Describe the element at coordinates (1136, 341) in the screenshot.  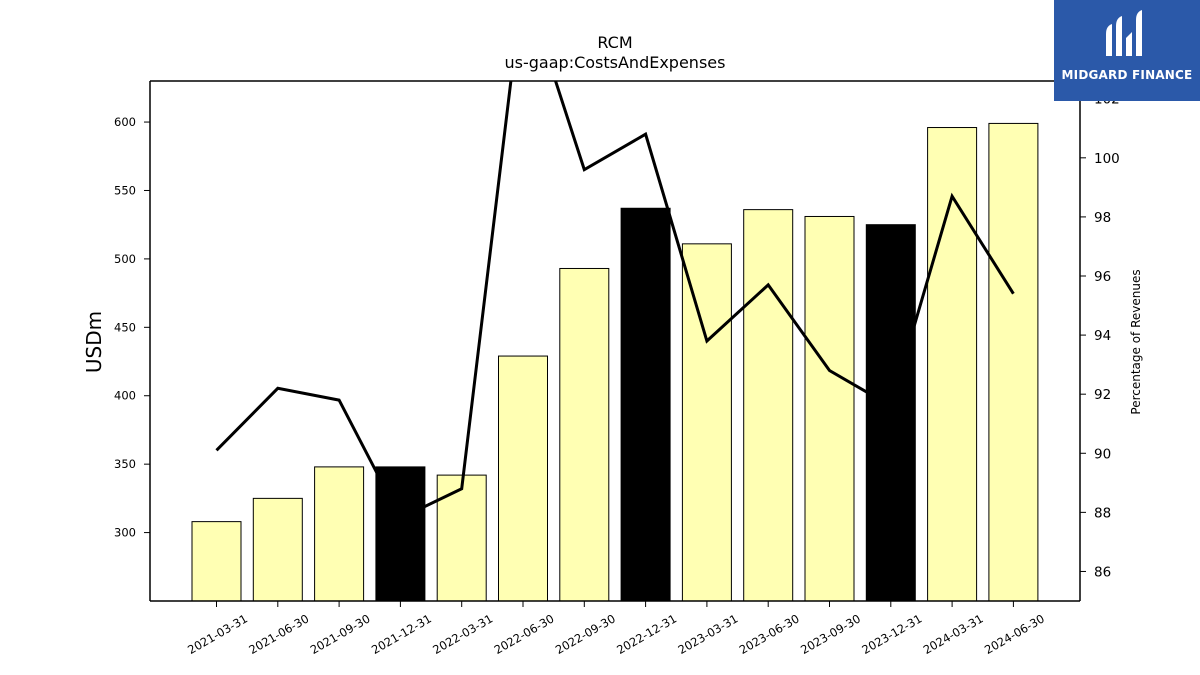
I see `y2-axis-label: Percentage of Revenues` at that location.